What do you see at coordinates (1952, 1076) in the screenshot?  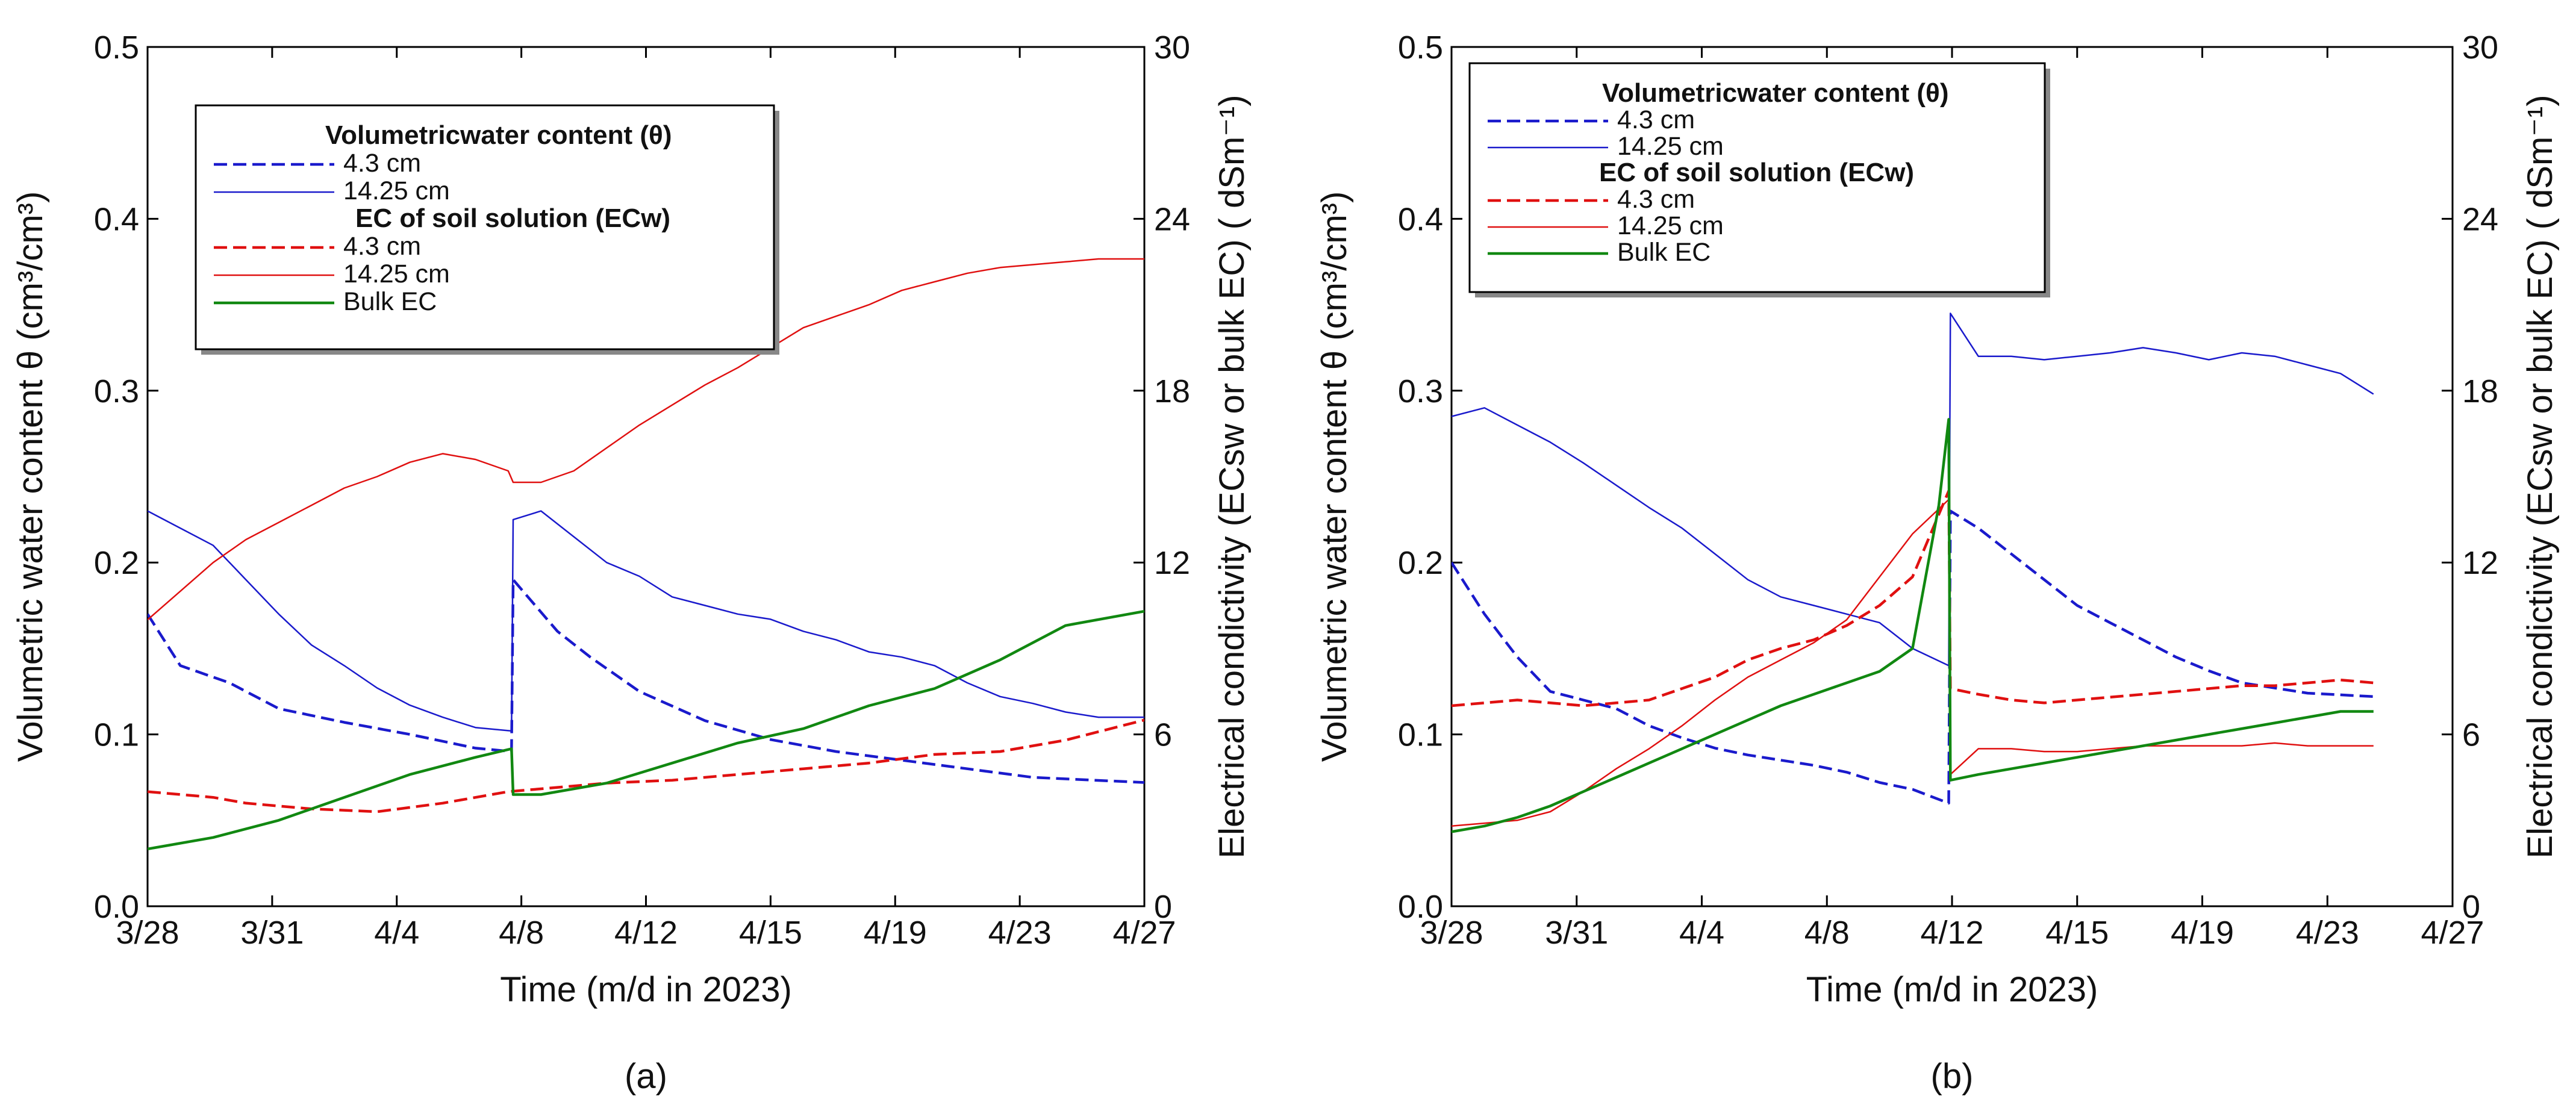 I see `panel-label: (b)` at bounding box center [1952, 1076].